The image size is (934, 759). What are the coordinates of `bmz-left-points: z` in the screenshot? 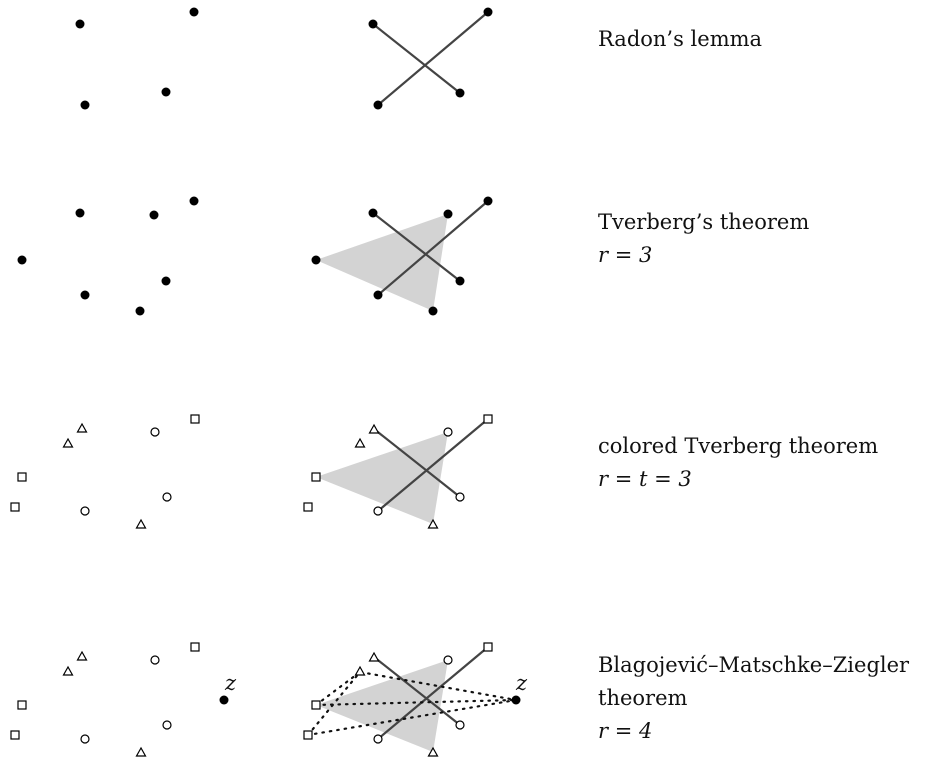 It's located at (123, 699).